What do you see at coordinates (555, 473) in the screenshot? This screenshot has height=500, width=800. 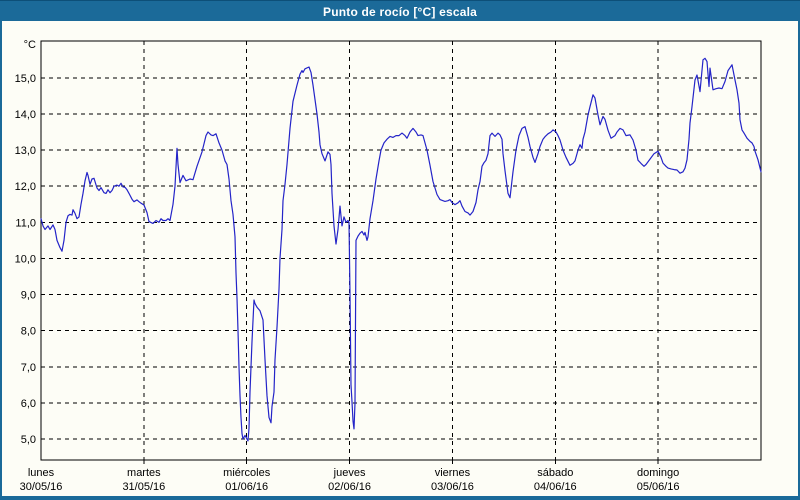 I see `x-axis-day-label: sábado` at bounding box center [555, 473].